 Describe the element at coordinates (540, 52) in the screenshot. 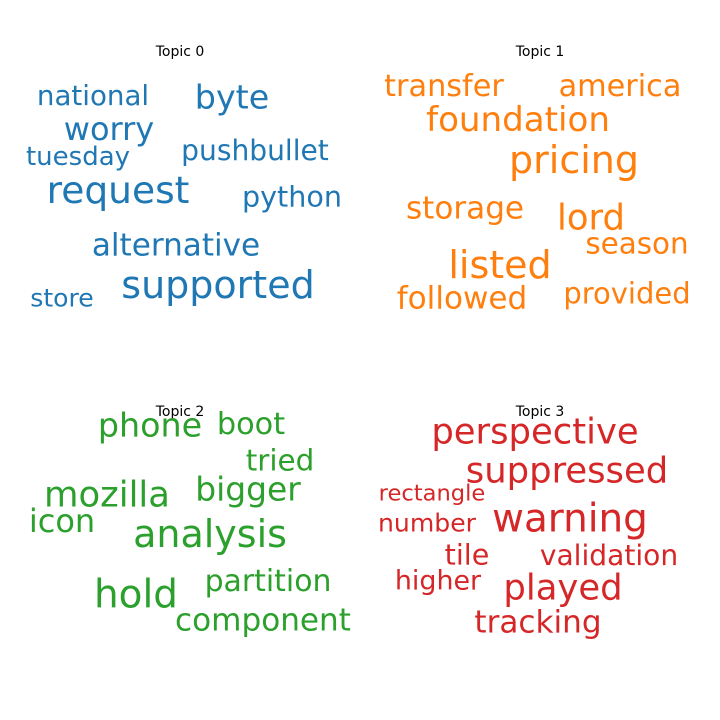

I see `topic-title: Topic 1` at that location.